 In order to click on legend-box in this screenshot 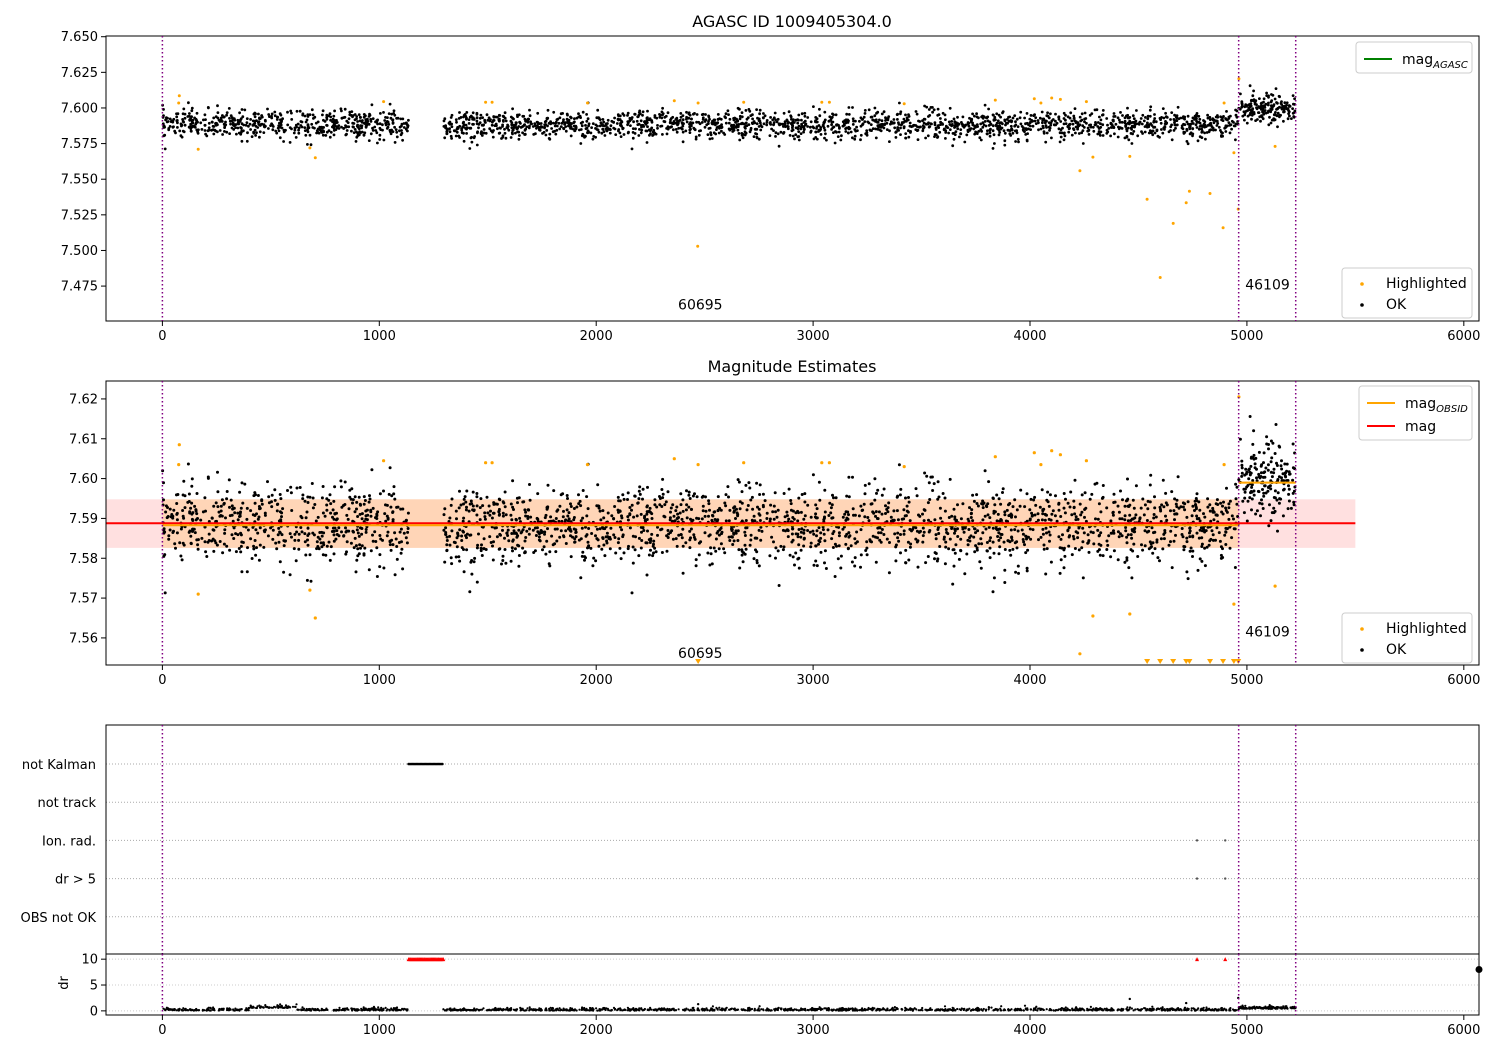, I will do `click(1407, 293)`.